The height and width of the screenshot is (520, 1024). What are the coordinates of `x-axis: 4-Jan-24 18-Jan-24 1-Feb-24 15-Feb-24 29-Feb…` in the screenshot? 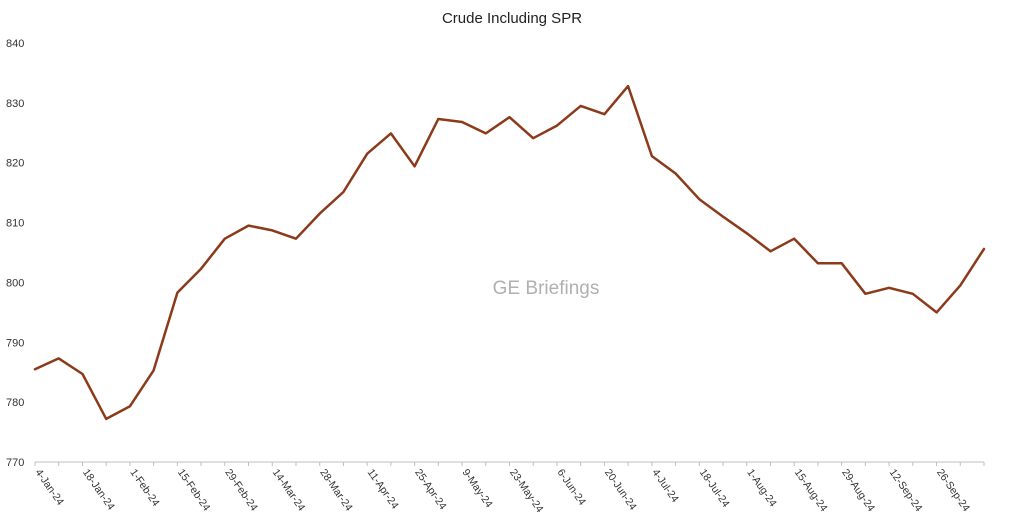 It's located at (509, 488).